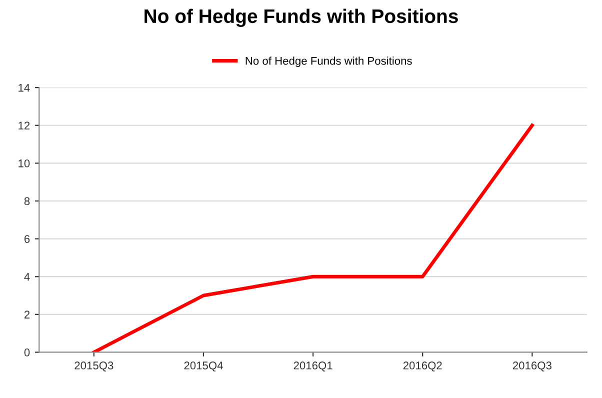 The width and height of the screenshot is (602, 398). What do you see at coordinates (532, 367) in the screenshot?
I see `x-tick-label: 2016Q3` at bounding box center [532, 367].